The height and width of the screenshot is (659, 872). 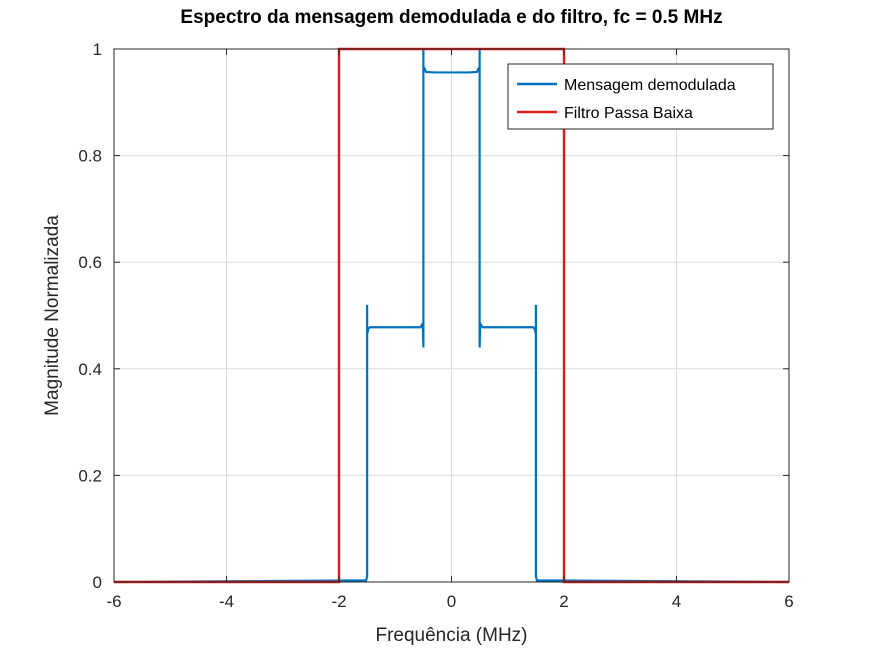 I want to click on legend: Mensagem demodulada Filtro Passa Baixa, so click(x=640, y=96).